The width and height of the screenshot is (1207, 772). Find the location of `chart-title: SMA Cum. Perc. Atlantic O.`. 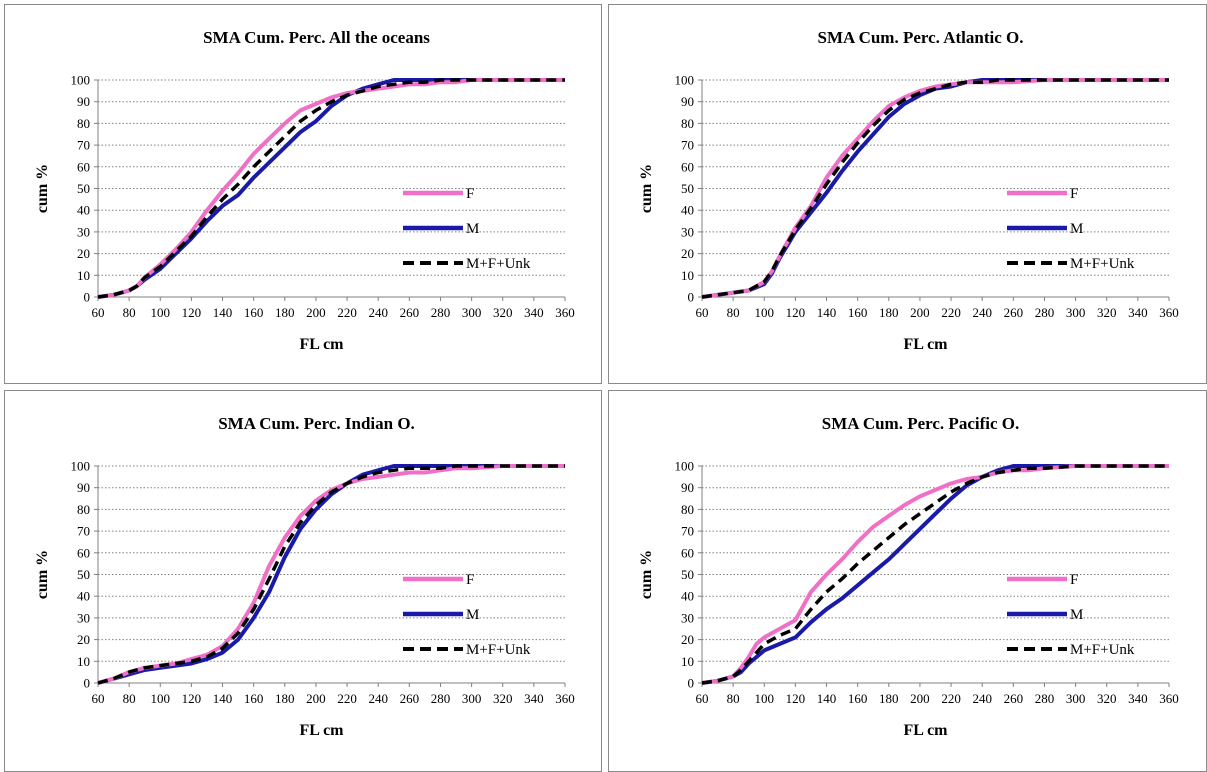

chart-title: SMA Cum. Perc. Atlantic O. is located at coordinates (920, 37).